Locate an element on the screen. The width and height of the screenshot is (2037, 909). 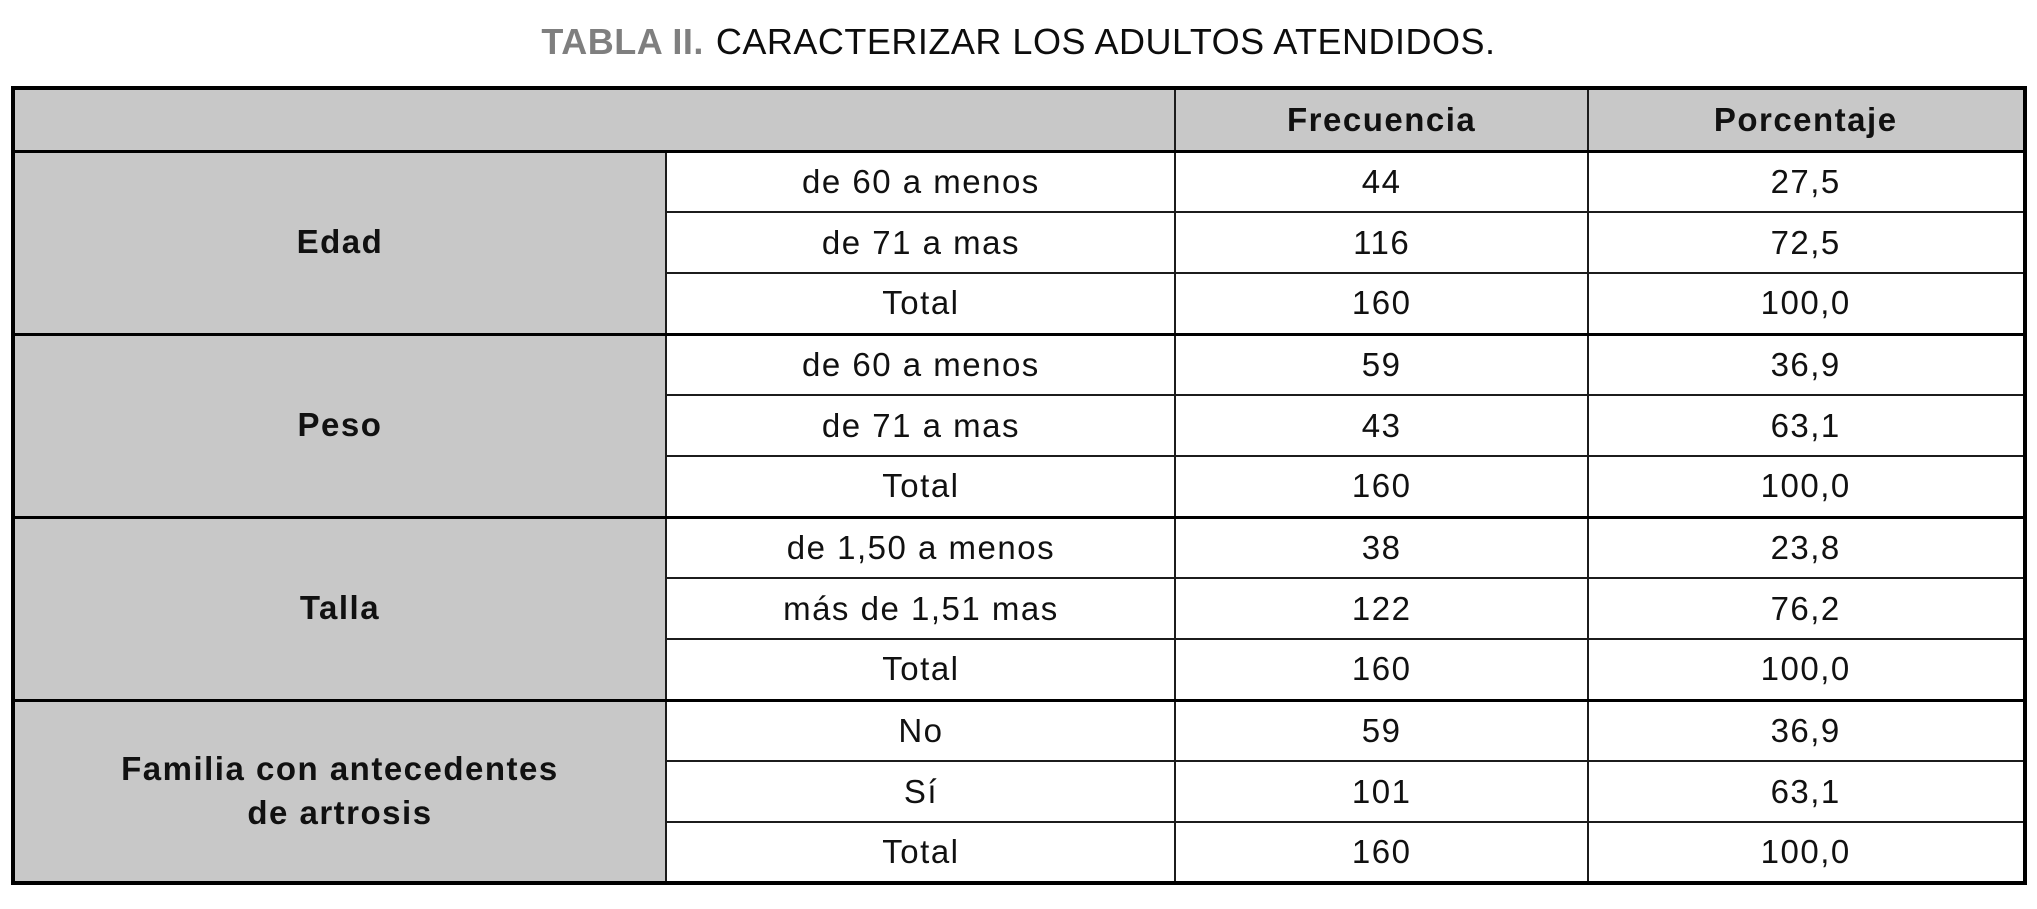
table-title-text: CARACTERIZAR LOS ADULTOS ATENDIDOS. is located at coordinates (1105, 41).